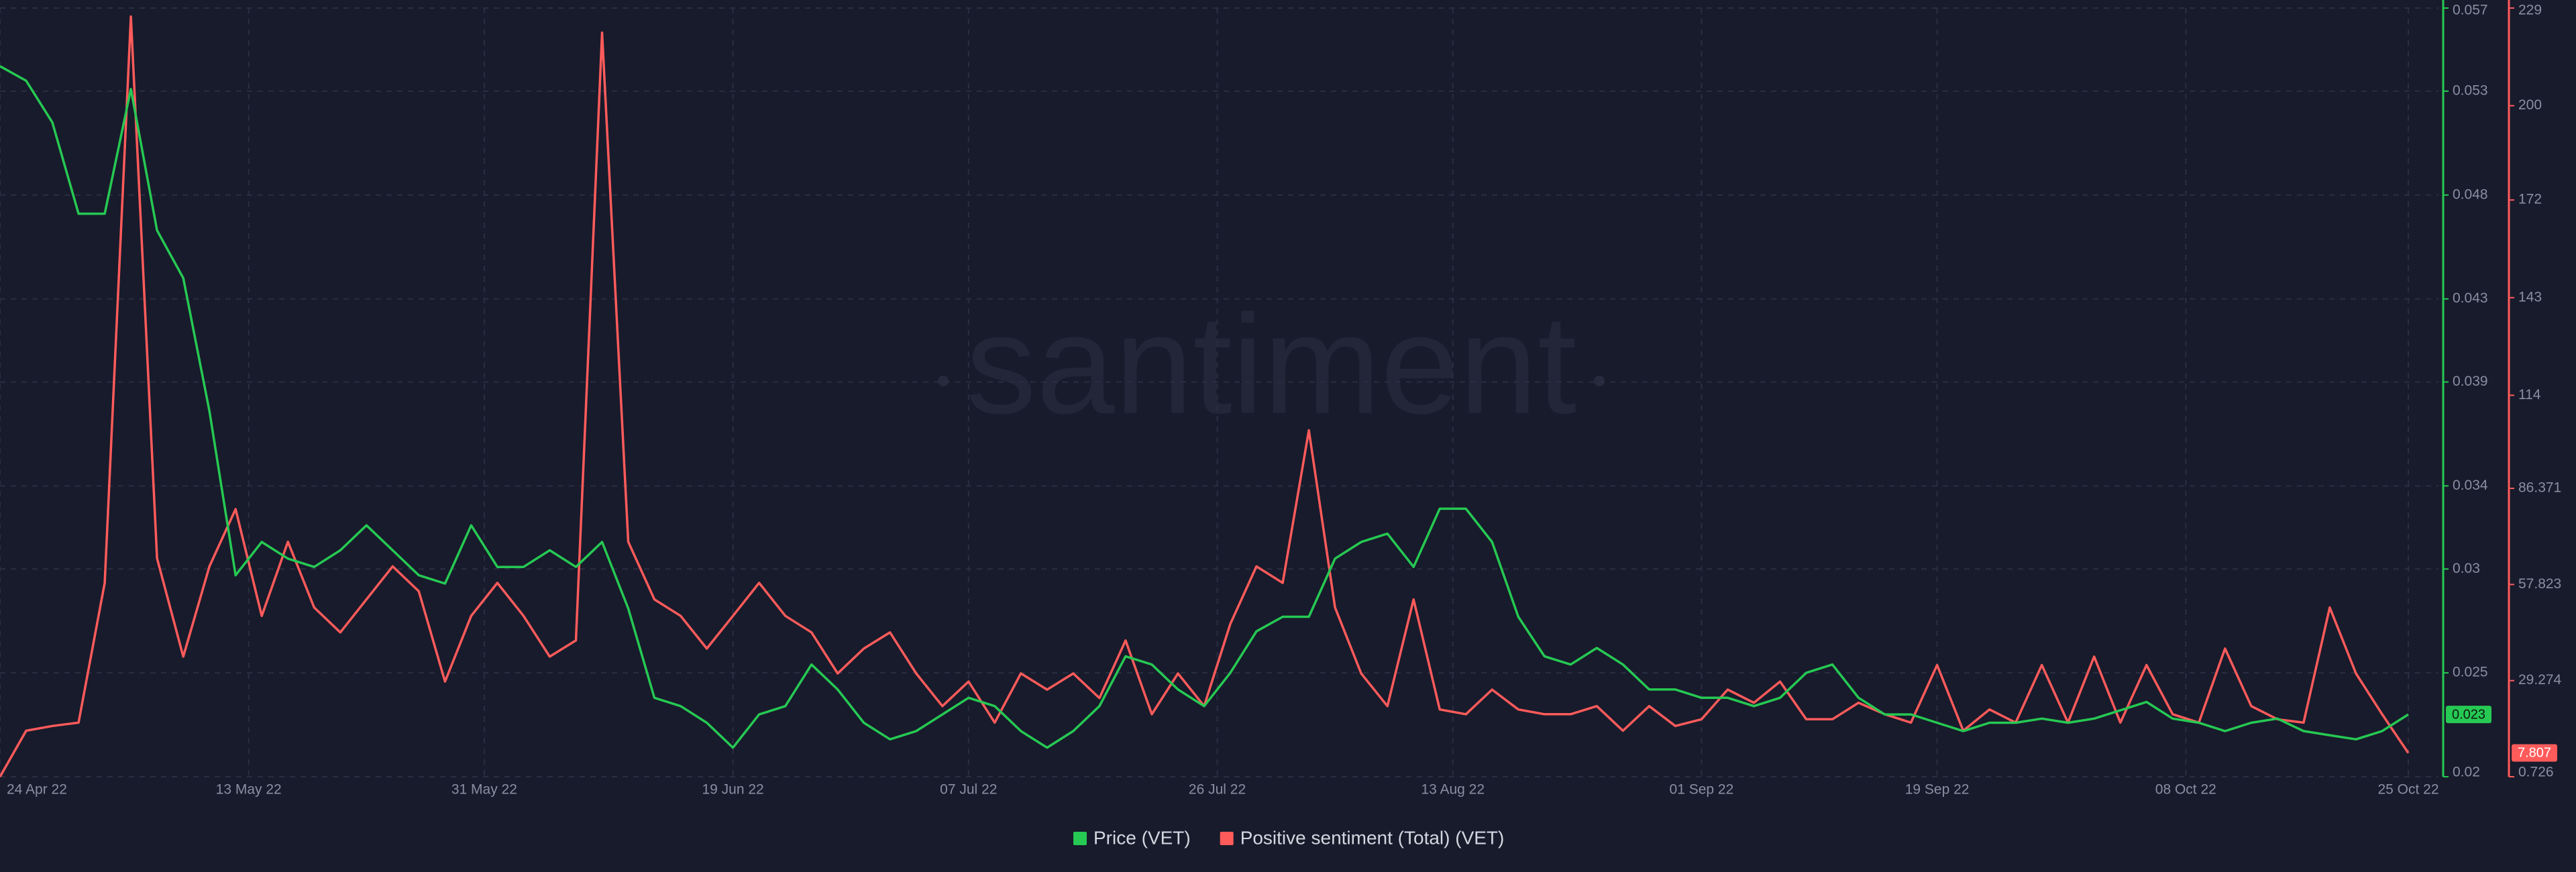 The height and width of the screenshot is (872, 2576). I want to click on y2-tick-label: 29.274, so click(2540, 680).